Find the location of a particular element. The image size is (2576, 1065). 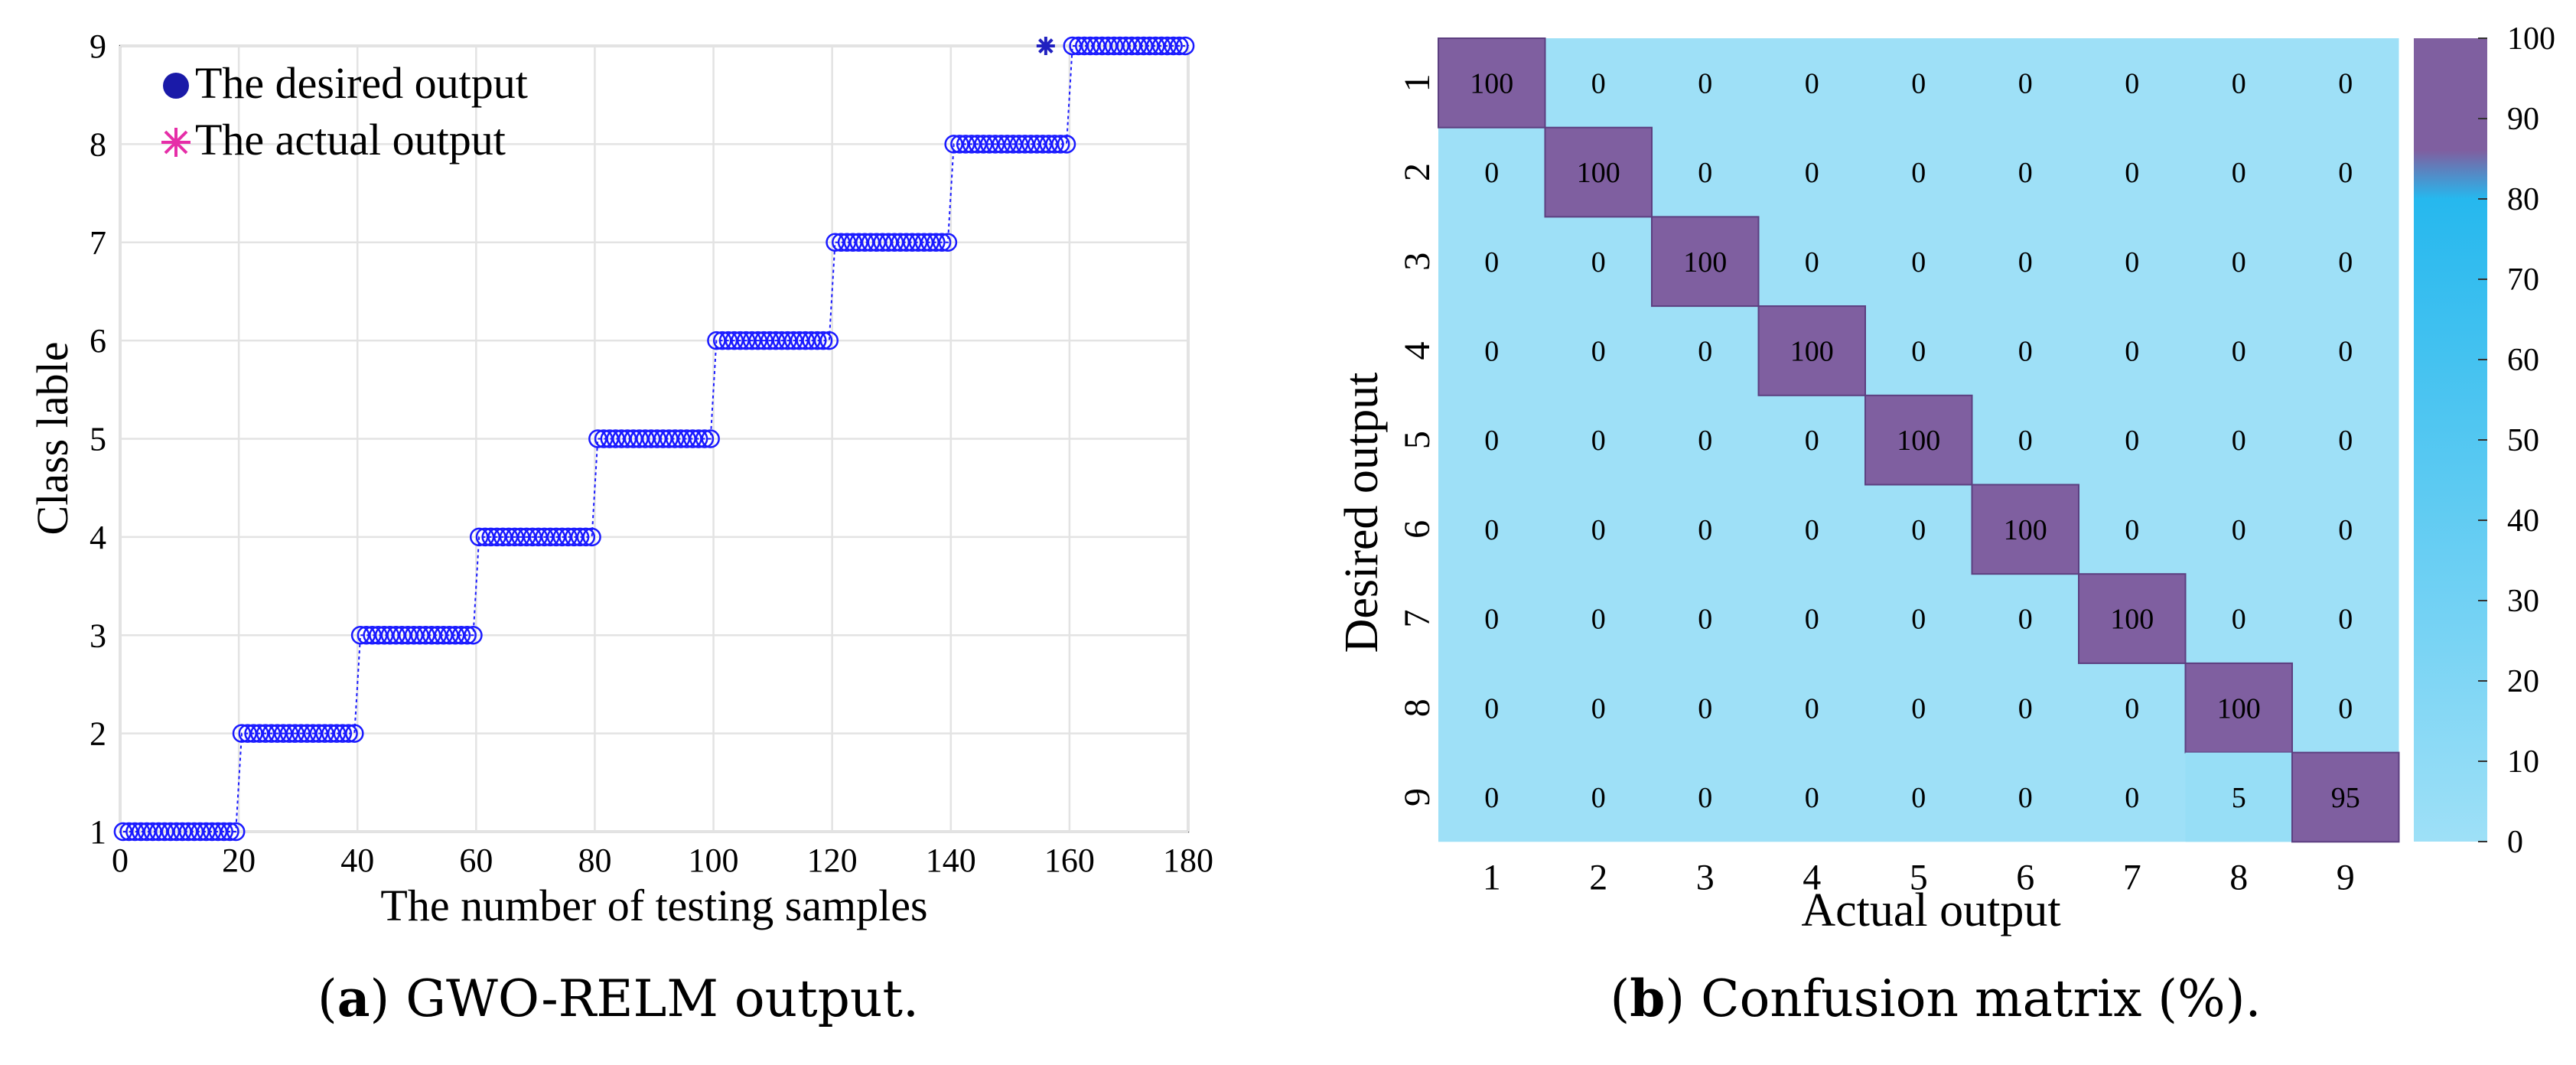

legend-desired-label: The desired output is located at coordinates (362, 83).